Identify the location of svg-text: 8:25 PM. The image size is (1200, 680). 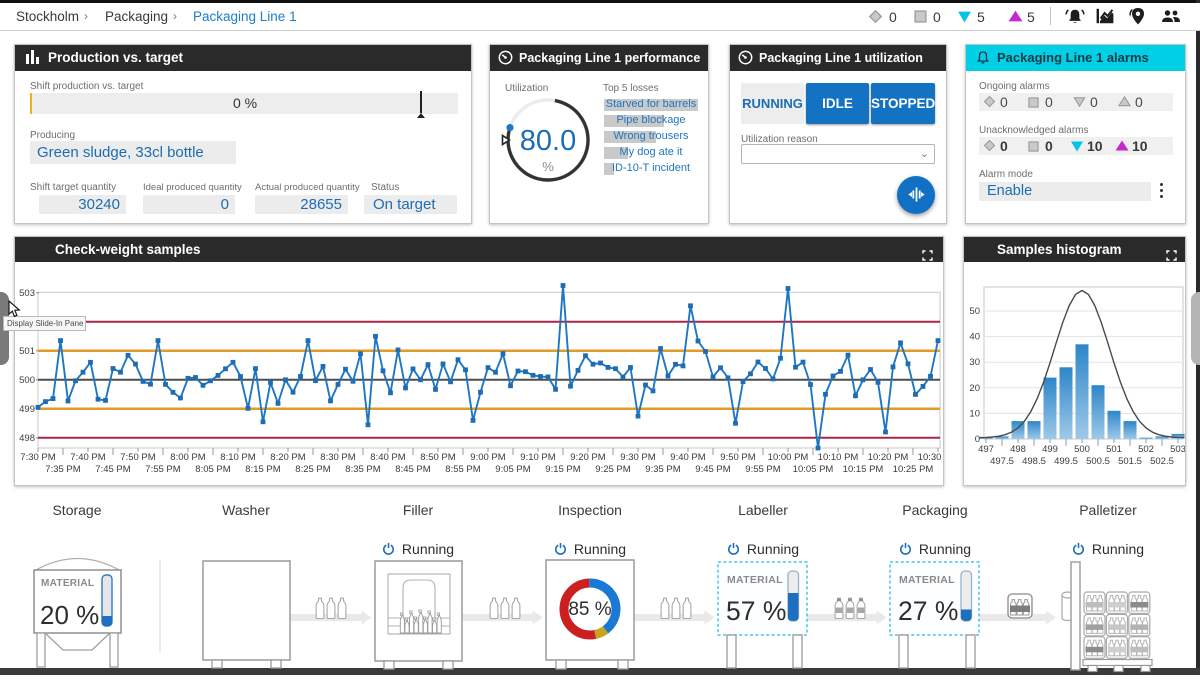
(312, 469).